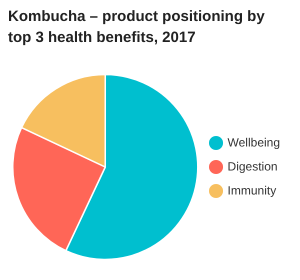 The height and width of the screenshot is (280, 300). Describe the element at coordinates (254, 142) in the screenshot. I see `legend-label: Wellbeing` at that location.